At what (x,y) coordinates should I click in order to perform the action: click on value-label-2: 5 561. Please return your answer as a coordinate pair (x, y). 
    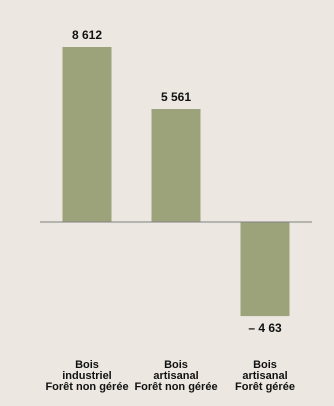
    Looking at the image, I should click on (176, 97).